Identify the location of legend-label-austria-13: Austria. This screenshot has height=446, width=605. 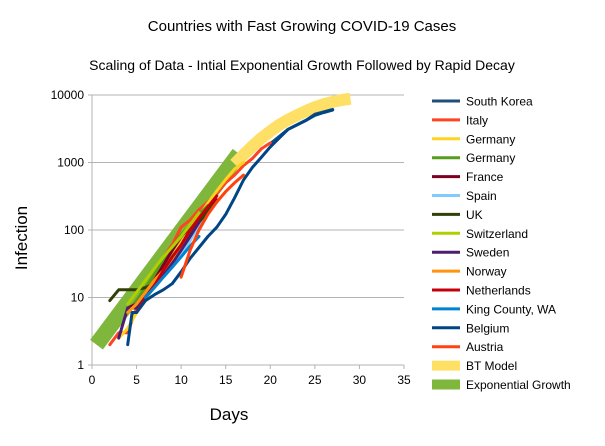
(485, 347).